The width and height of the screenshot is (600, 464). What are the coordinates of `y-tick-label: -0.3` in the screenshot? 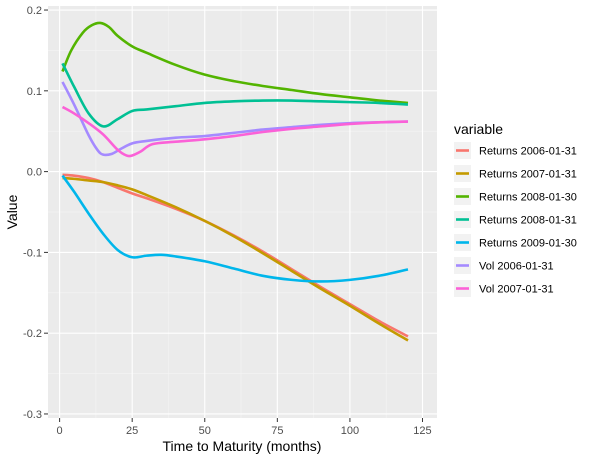 It's located at (32, 415).